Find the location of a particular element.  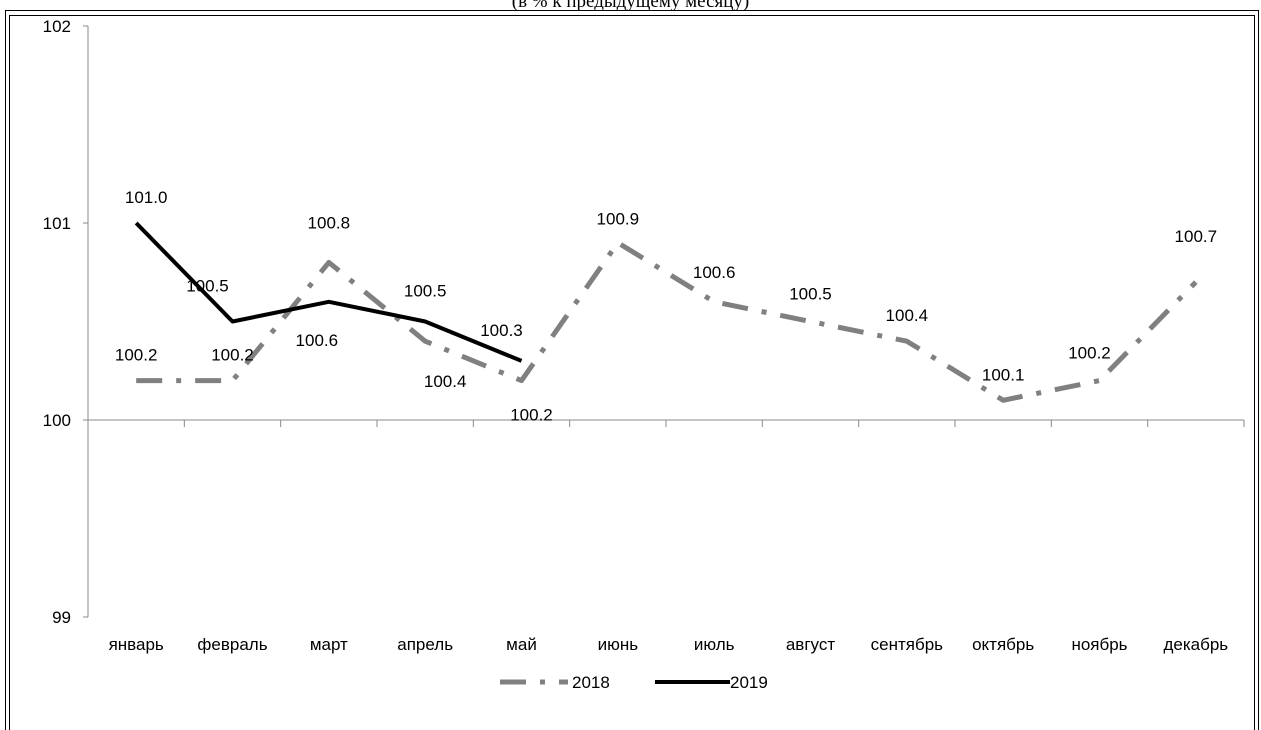

x-tick-label: июль is located at coordinates (714, 644).